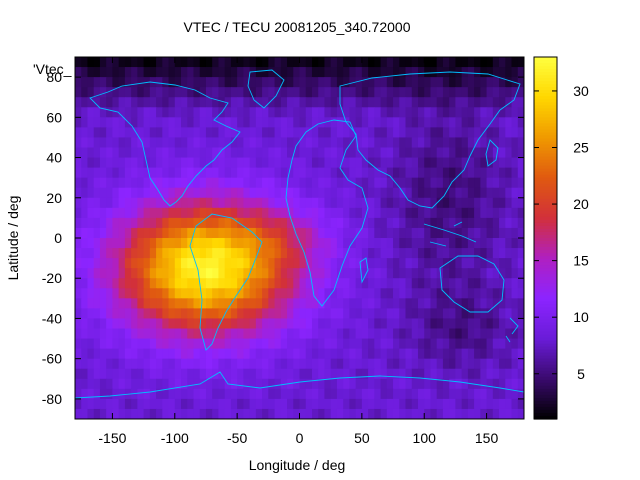  Describe the element at coordinates (52, 278) in the screenshot. I see `y-tick-label: -20` at that location.